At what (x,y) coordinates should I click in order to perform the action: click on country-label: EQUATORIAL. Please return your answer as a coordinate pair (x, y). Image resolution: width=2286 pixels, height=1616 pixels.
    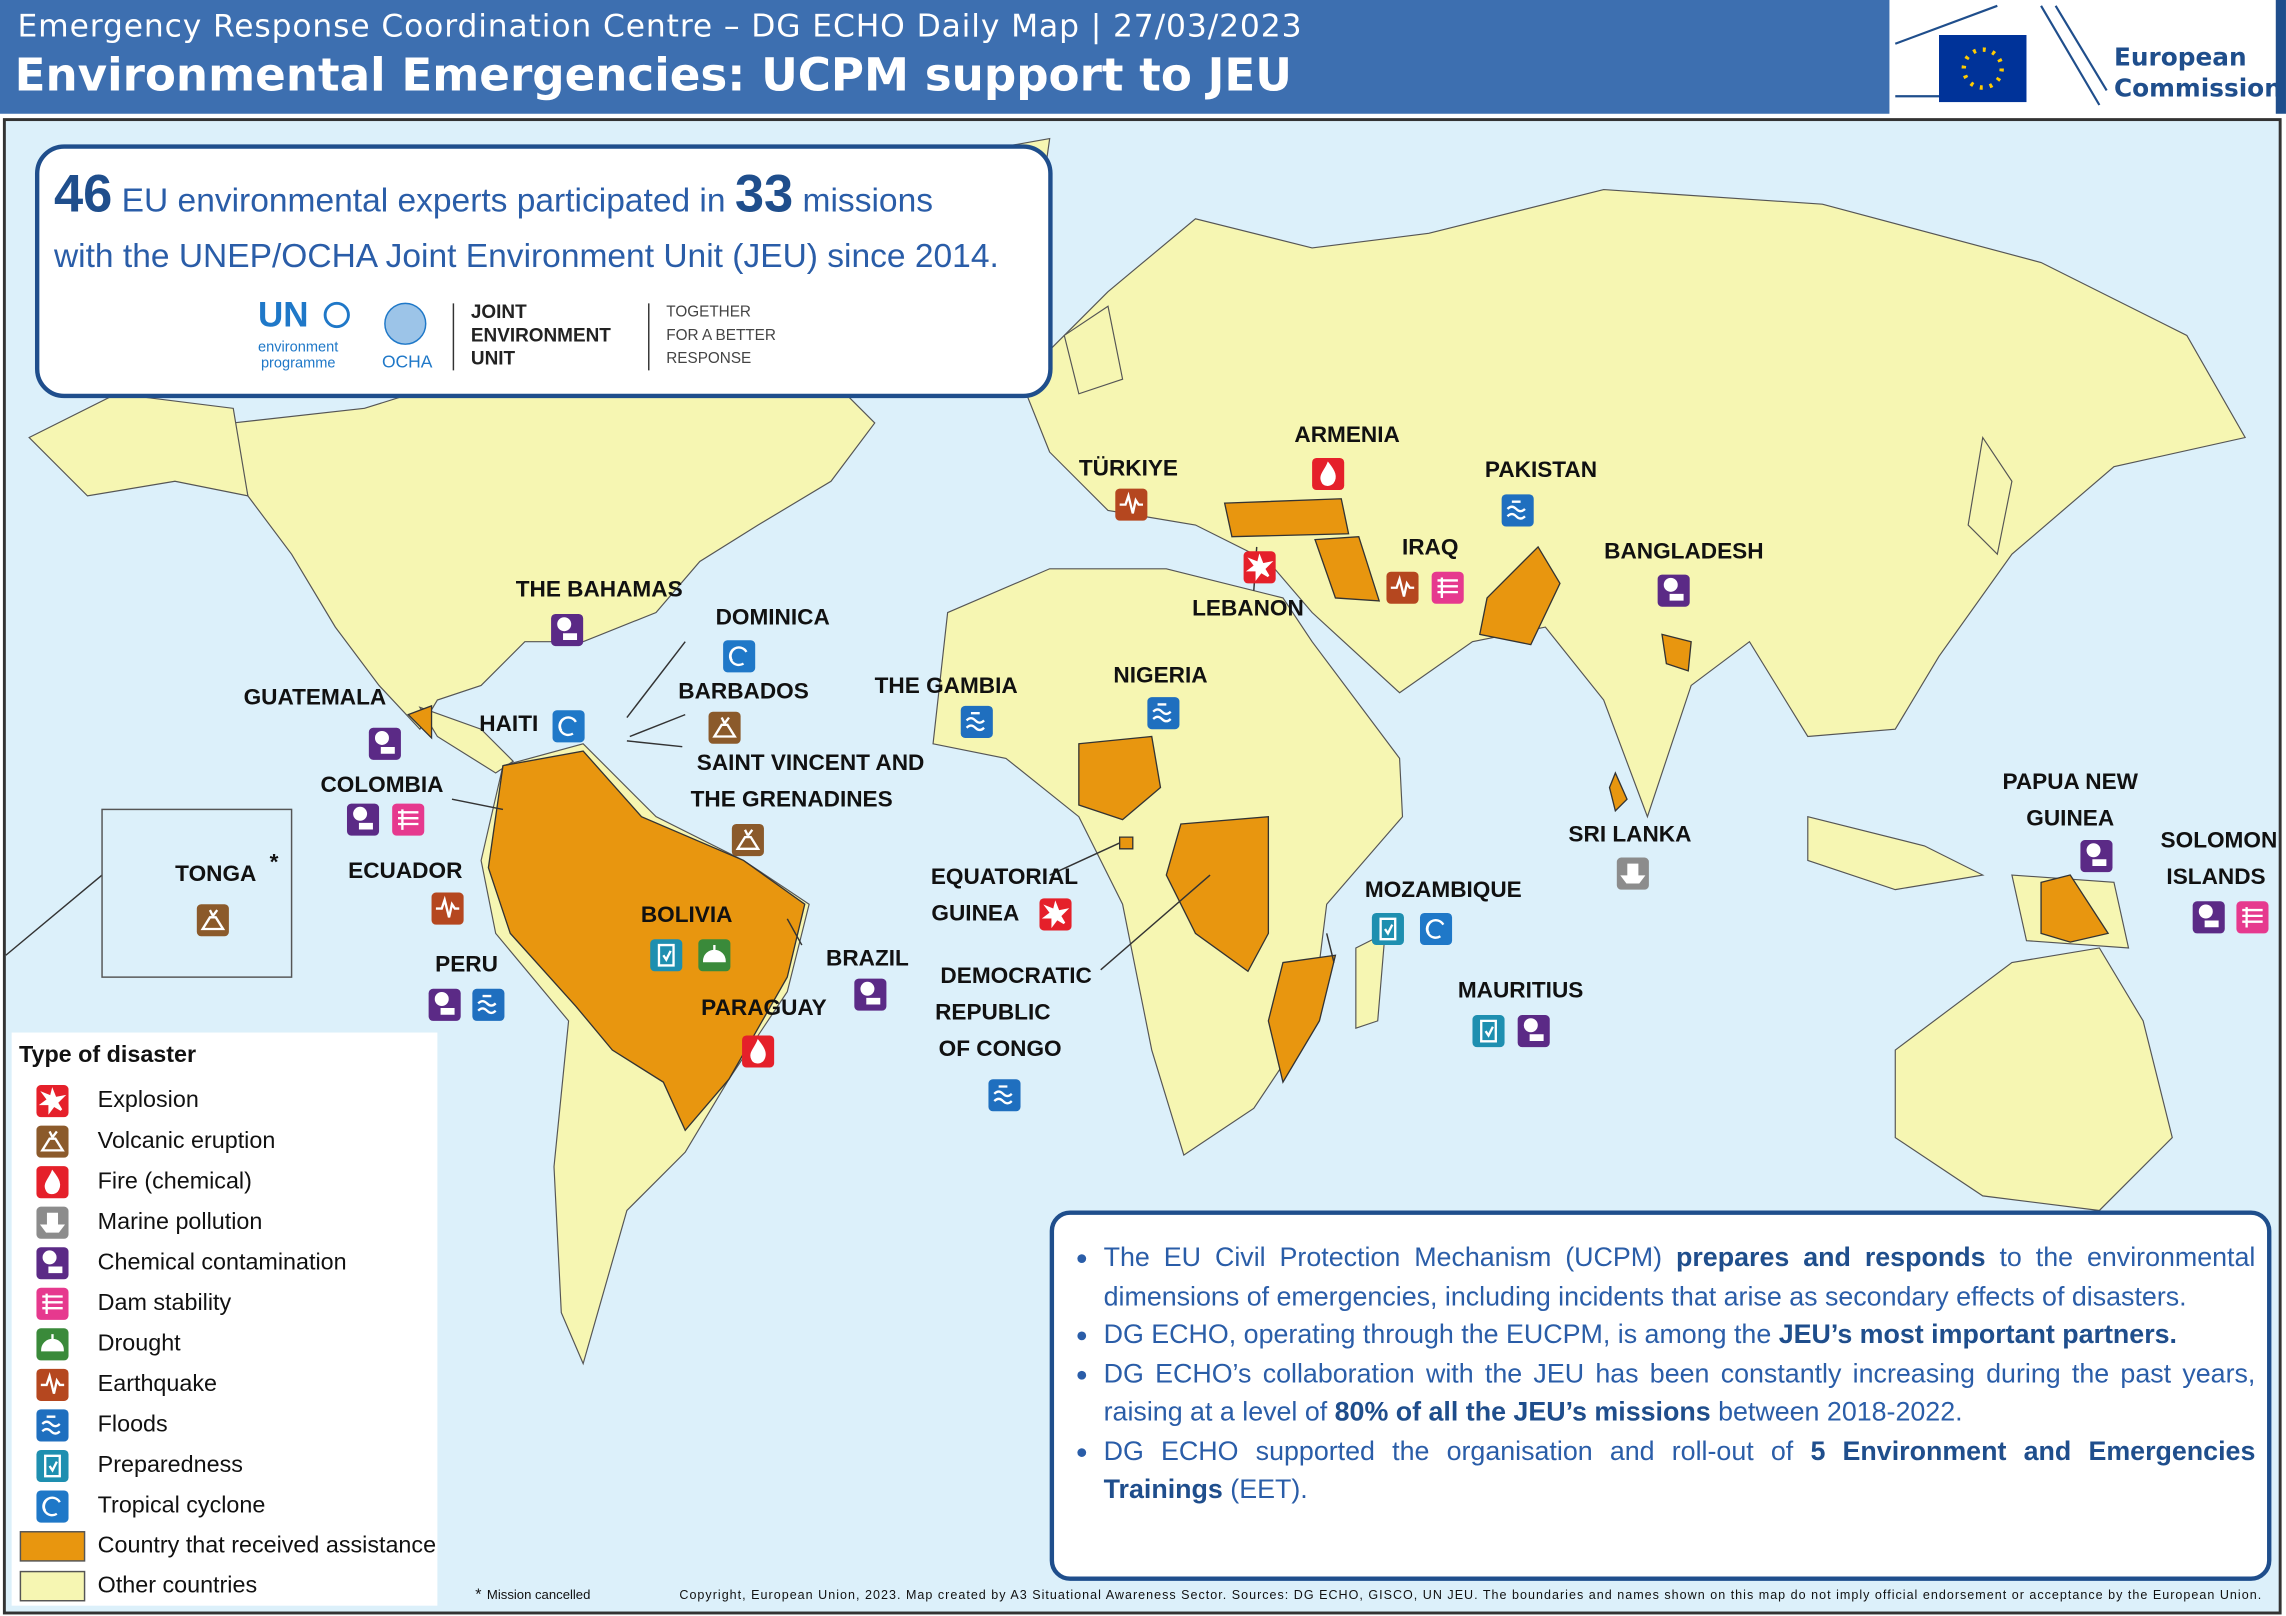
    Looking at the image, I should click on (1004, 876).